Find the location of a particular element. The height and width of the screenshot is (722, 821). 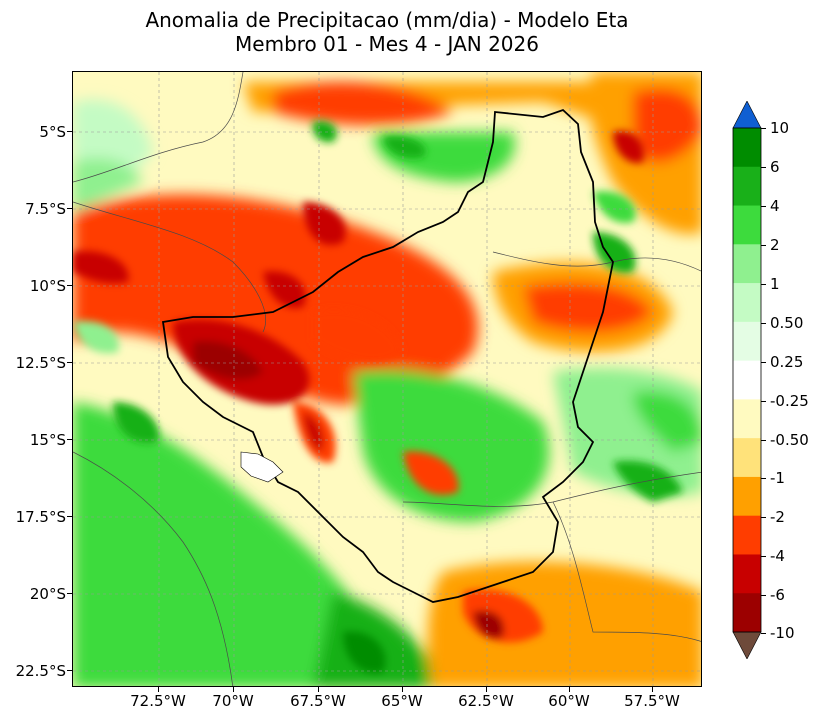

x-tick-label: 72.5°W is located at coordinates (158, 701).